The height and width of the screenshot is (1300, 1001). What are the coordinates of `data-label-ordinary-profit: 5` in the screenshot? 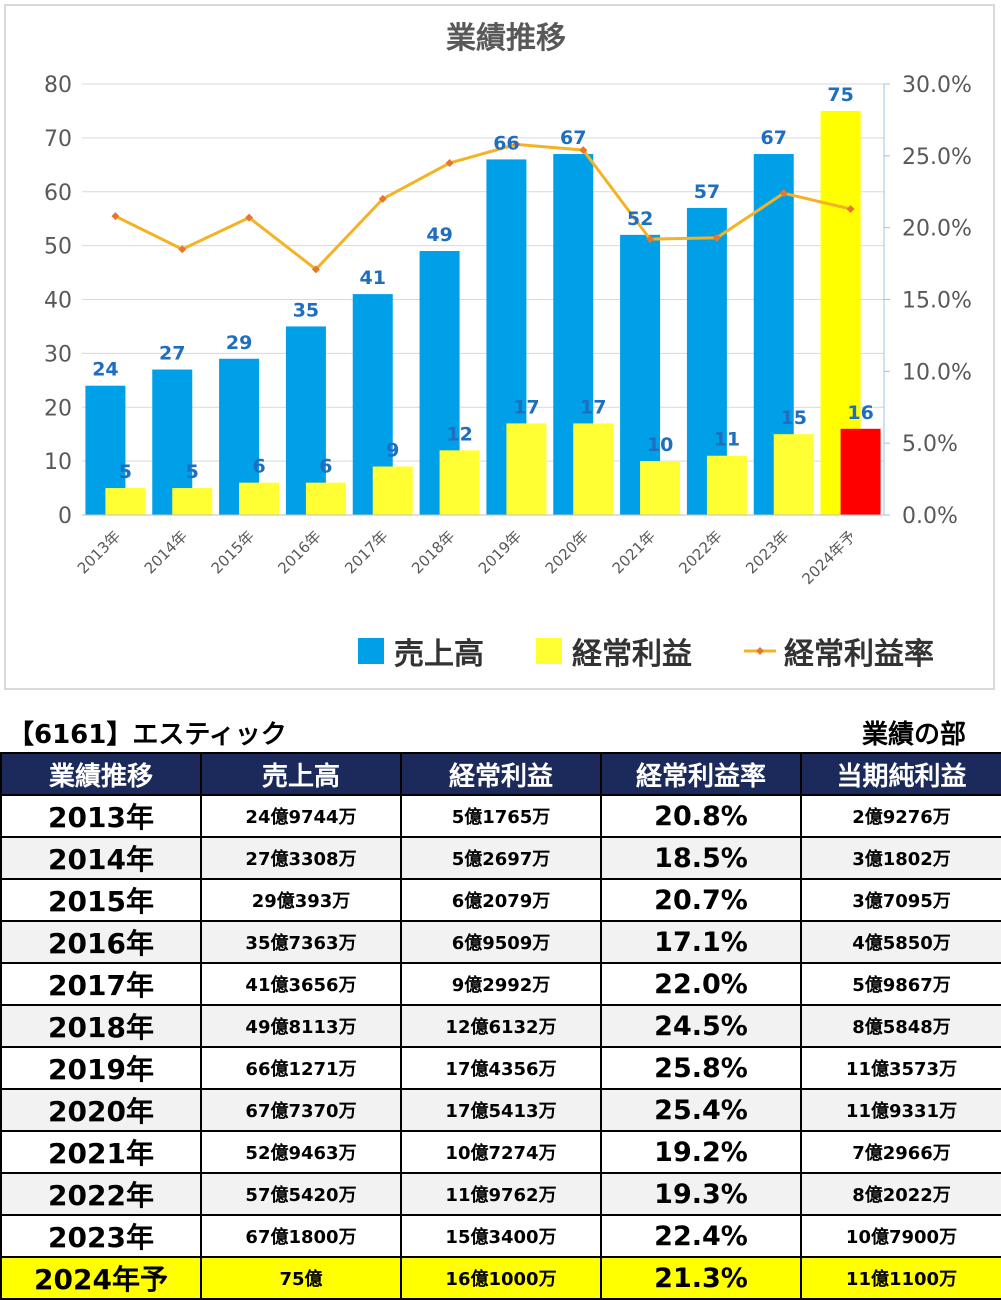 It's located at (125, 472).